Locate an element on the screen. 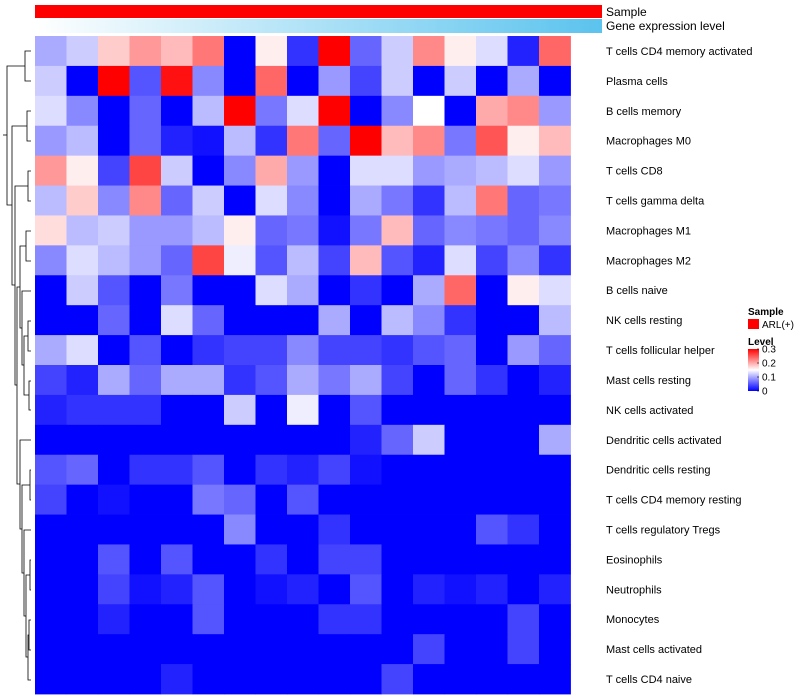 This screenshot has width=800, height=700. row-label: Mast cells resting is located at coordinates (648, 381).